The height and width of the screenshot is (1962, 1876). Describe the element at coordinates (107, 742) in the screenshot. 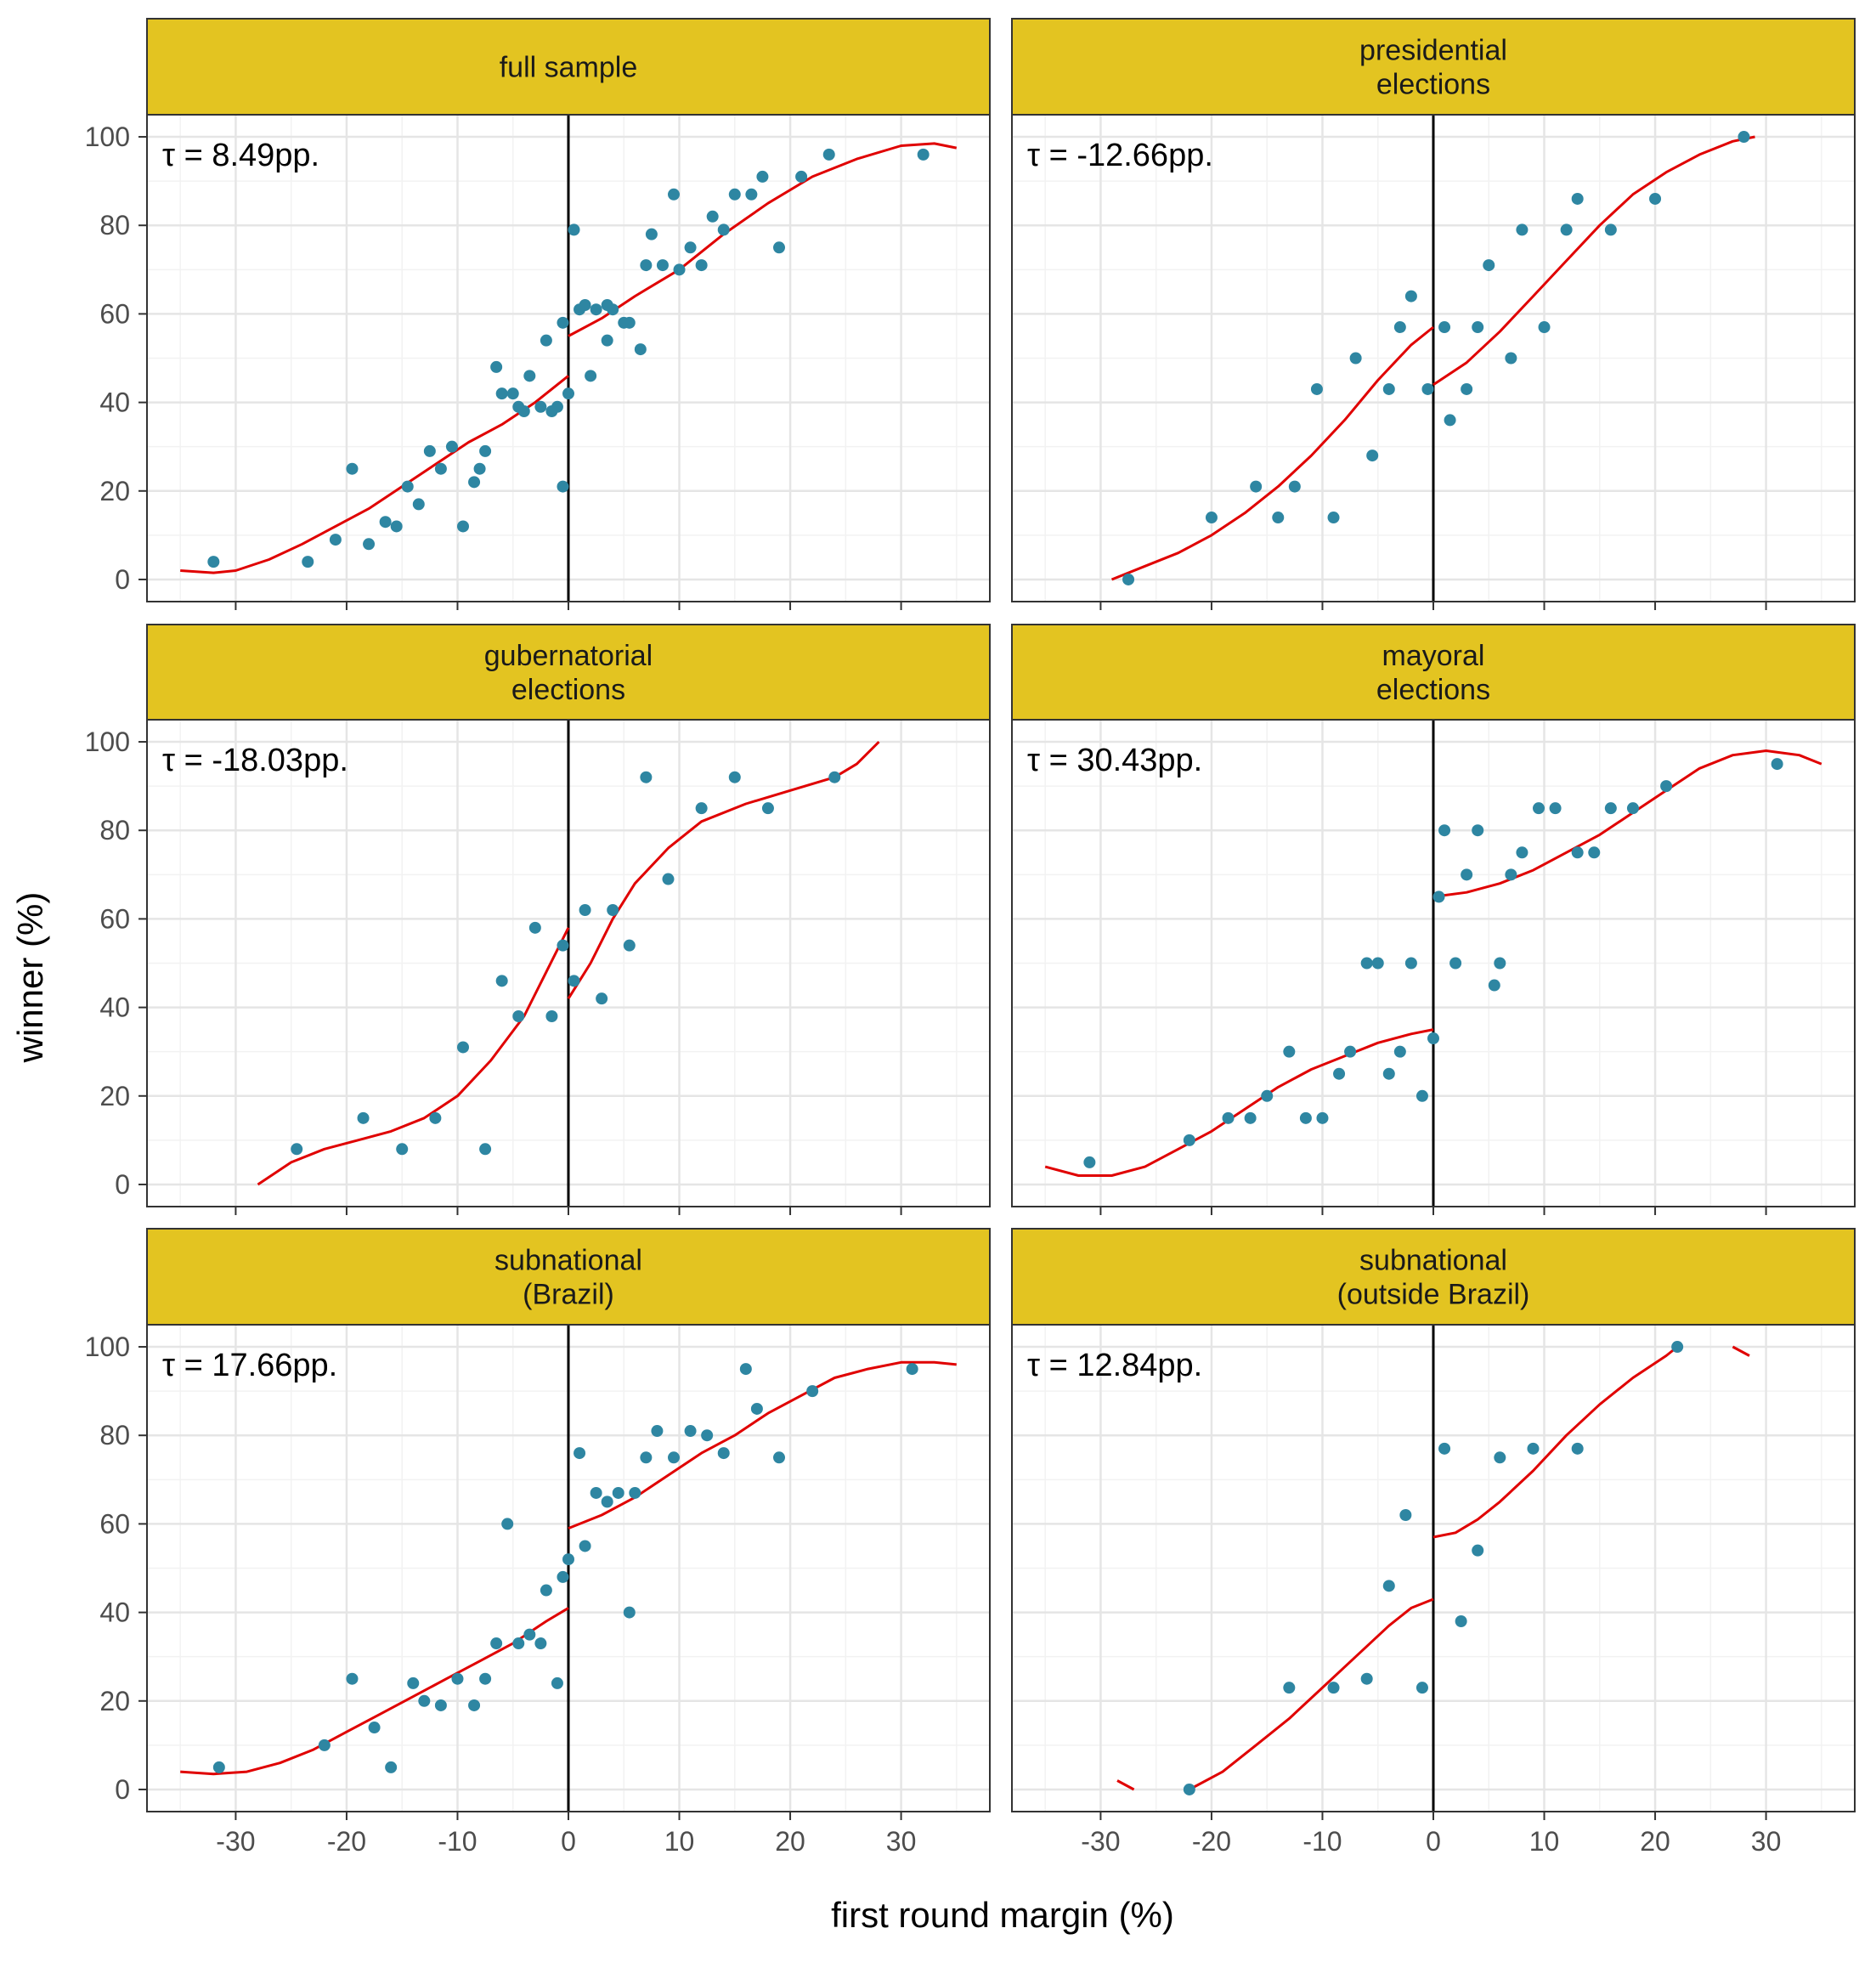

I see `y-tick-label: 100` at that location.